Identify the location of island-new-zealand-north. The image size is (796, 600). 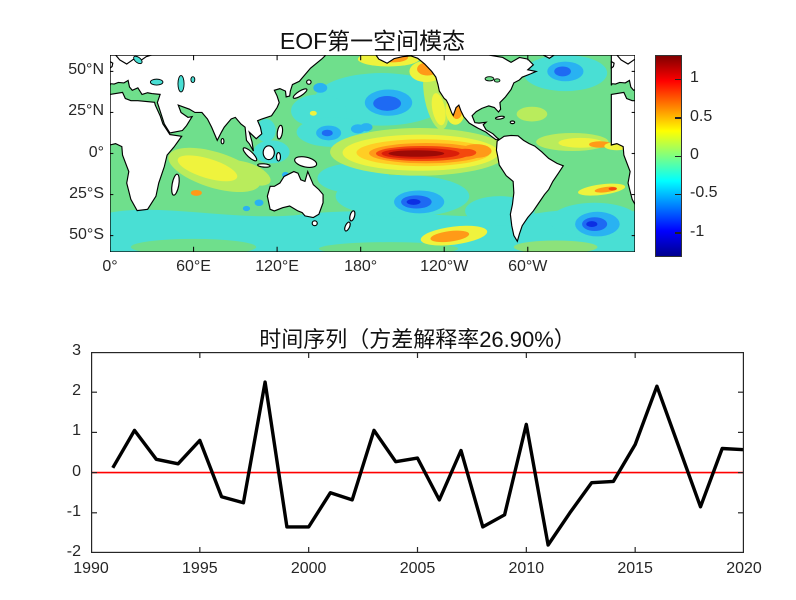
(352, 216).